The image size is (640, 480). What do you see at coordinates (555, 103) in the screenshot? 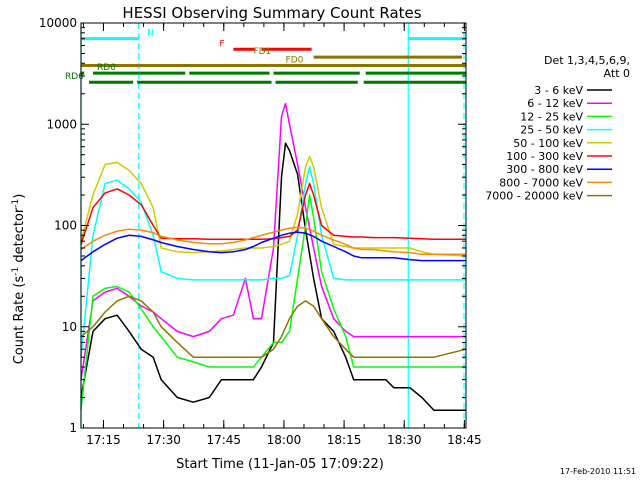
I see `legend-label-6-12-kev: 6 - 12 keV` at bounding box center [555, 103].